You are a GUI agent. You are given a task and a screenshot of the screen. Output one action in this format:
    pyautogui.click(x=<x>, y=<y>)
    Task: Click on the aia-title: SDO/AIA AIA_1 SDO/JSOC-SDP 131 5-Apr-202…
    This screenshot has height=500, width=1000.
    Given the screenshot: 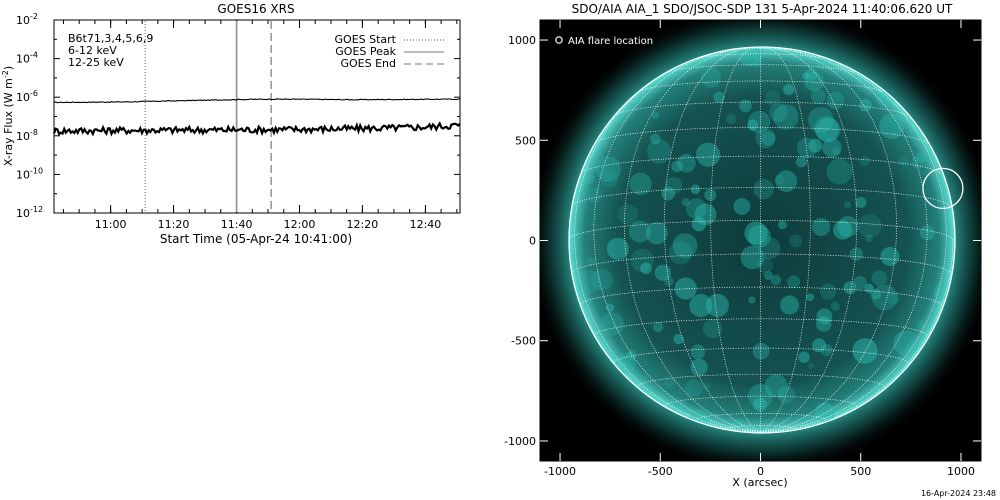 What is the action you would take?
    pyautogui.click(x=762, y=9)
    